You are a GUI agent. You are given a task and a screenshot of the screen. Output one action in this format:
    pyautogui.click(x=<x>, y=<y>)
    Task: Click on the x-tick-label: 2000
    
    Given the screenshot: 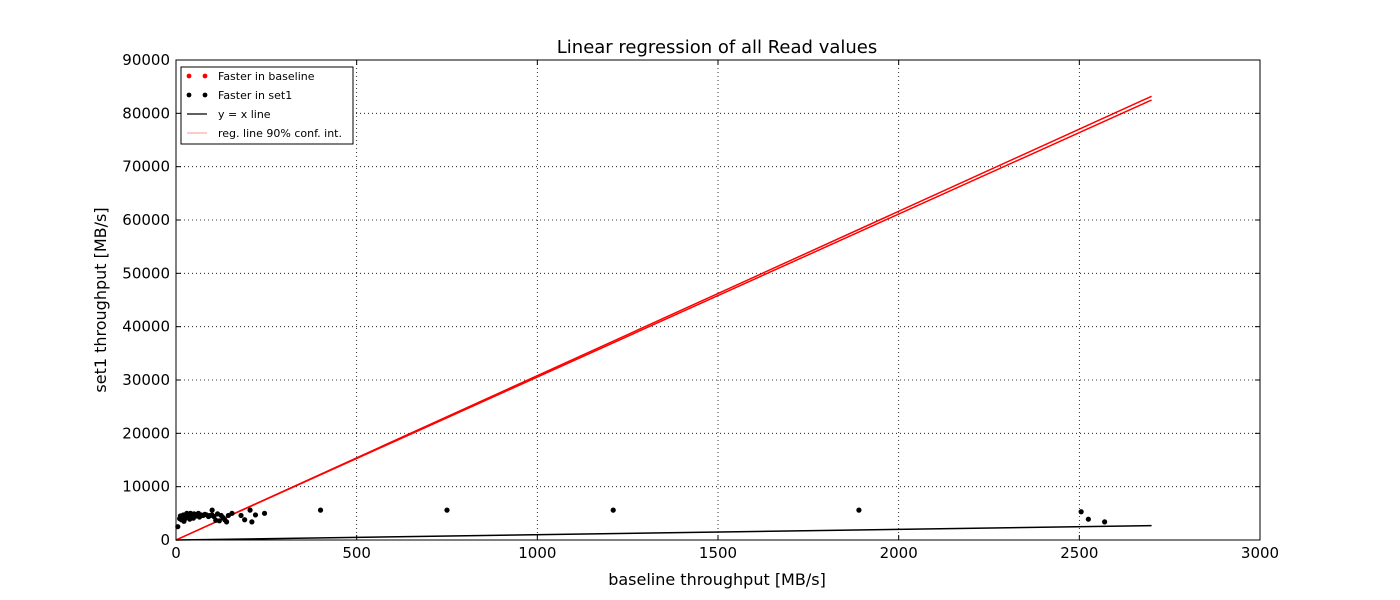 What is the action you would take?
    pyautogui.click(x=899, y=553)
    